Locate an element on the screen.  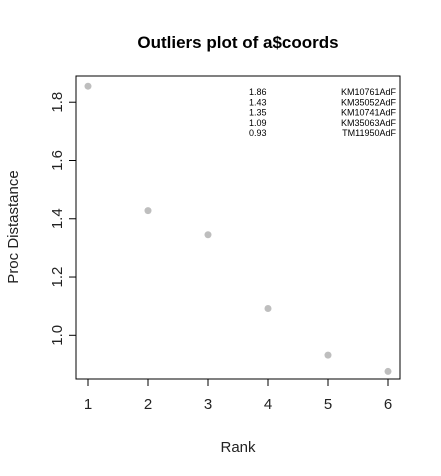
y-tick-label: 1.0 is located at coordinates (57, 335).